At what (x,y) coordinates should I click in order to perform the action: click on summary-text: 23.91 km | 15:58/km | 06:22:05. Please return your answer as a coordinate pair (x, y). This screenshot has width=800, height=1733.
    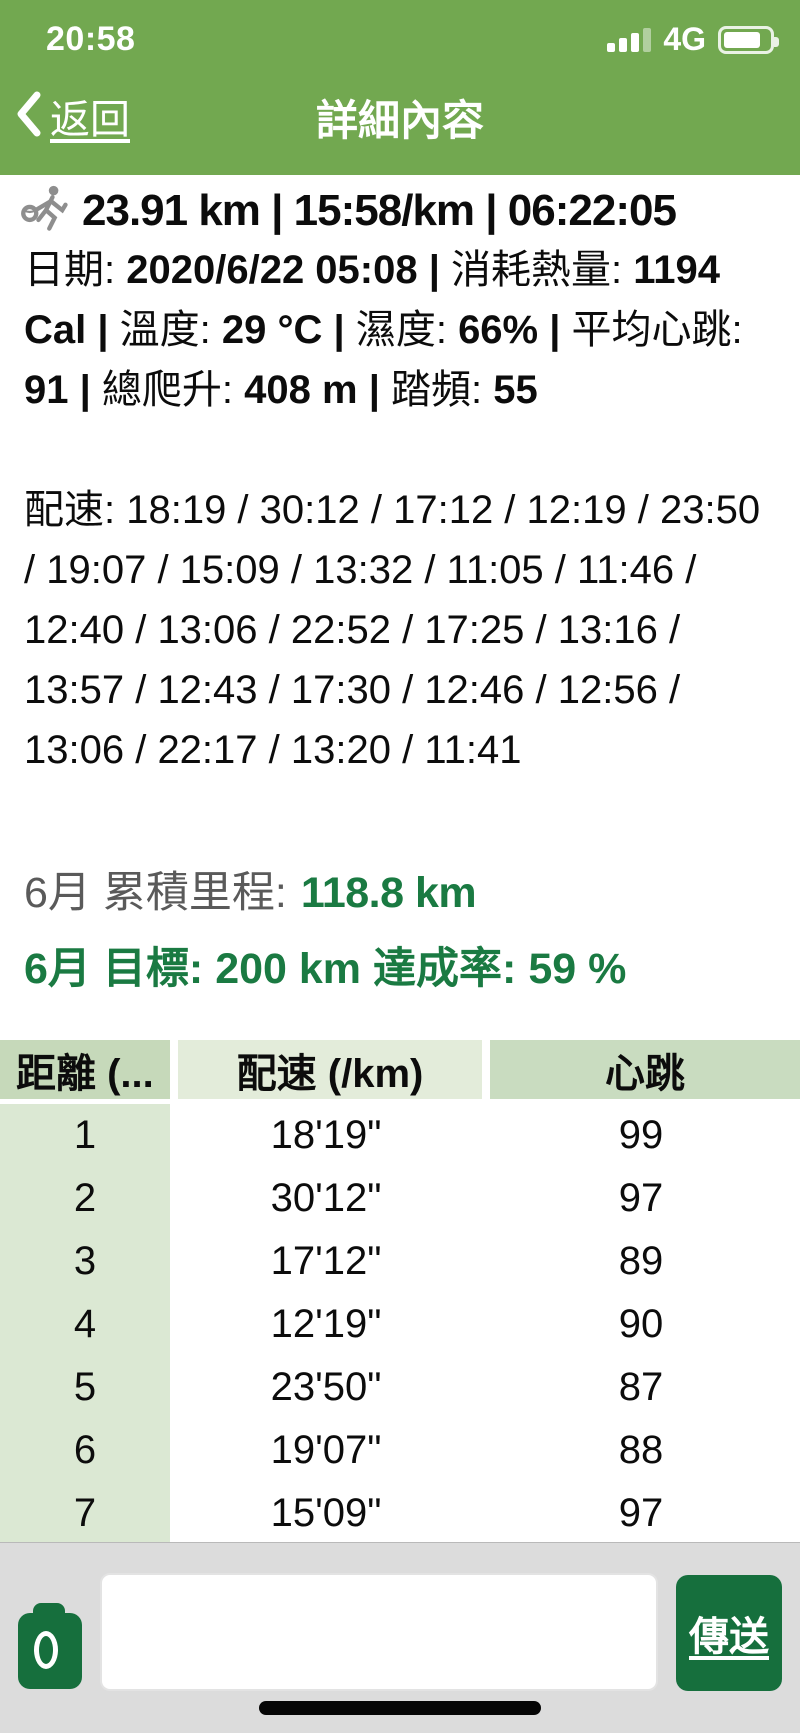
    Looking at the image, I should click on (379, 210).